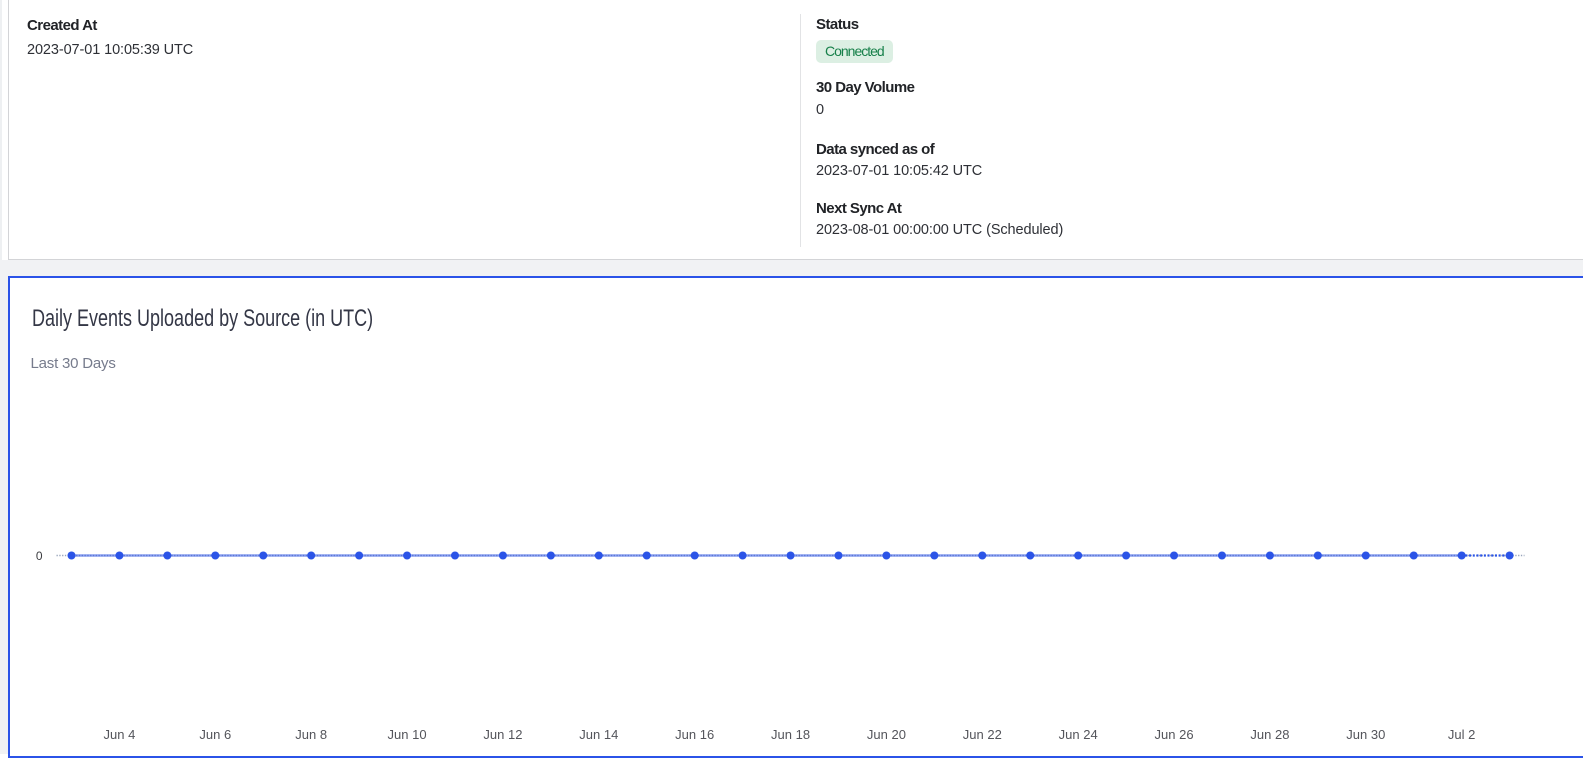 The width and height of the screenshot is (1583, 758). What do you see at coordinates (1365, 734) in the screenshot?
I see `svg-text: Jun 30` at bounding box center [1365, 734].